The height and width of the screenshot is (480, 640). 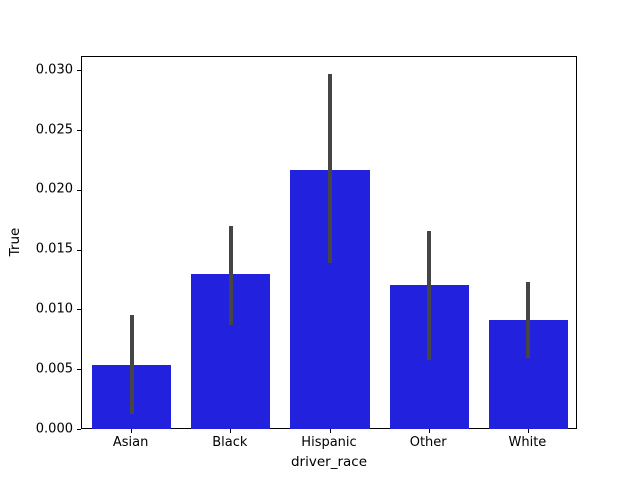 I want to click on x-axis-label: driver_race, so click(x=329, y=462).